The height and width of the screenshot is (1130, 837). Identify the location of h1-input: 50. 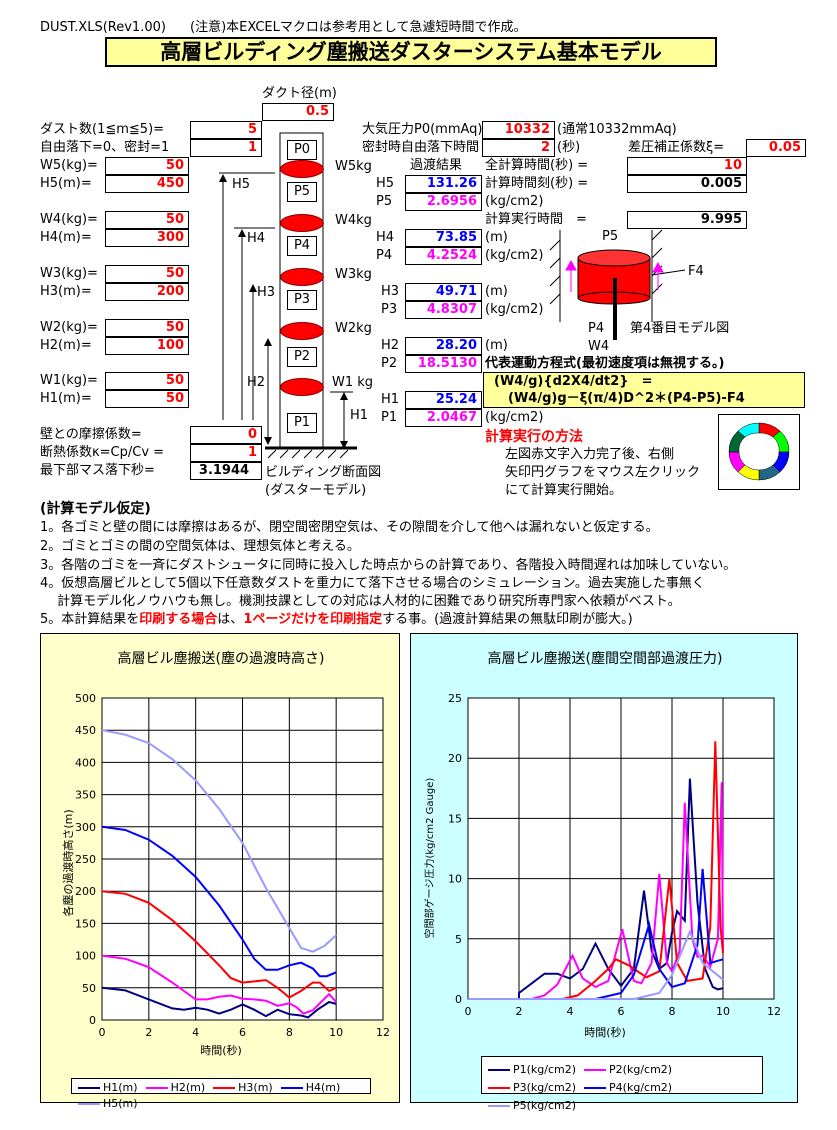
(147, 399).